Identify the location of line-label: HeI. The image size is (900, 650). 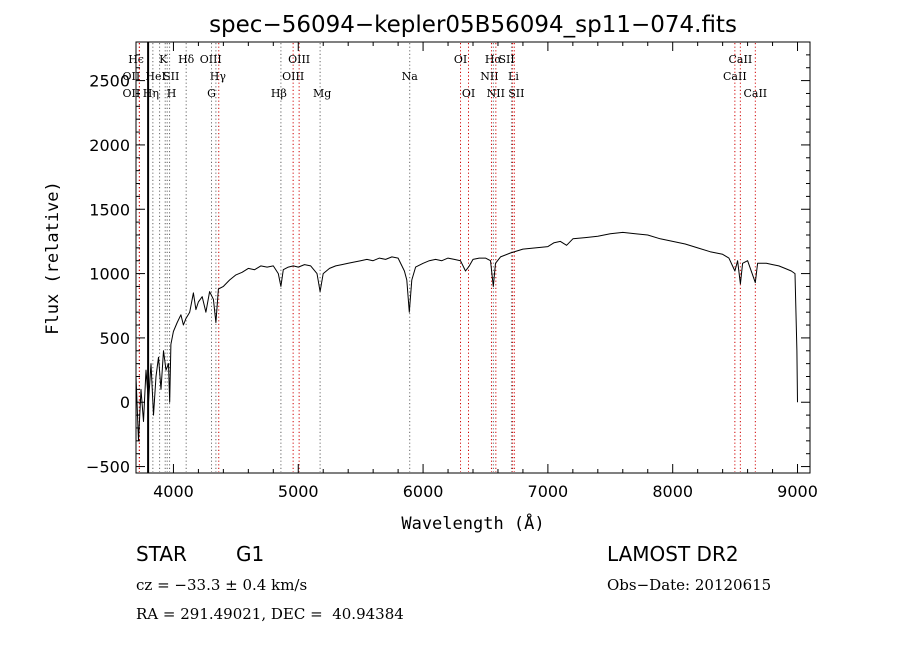
(155, 76).